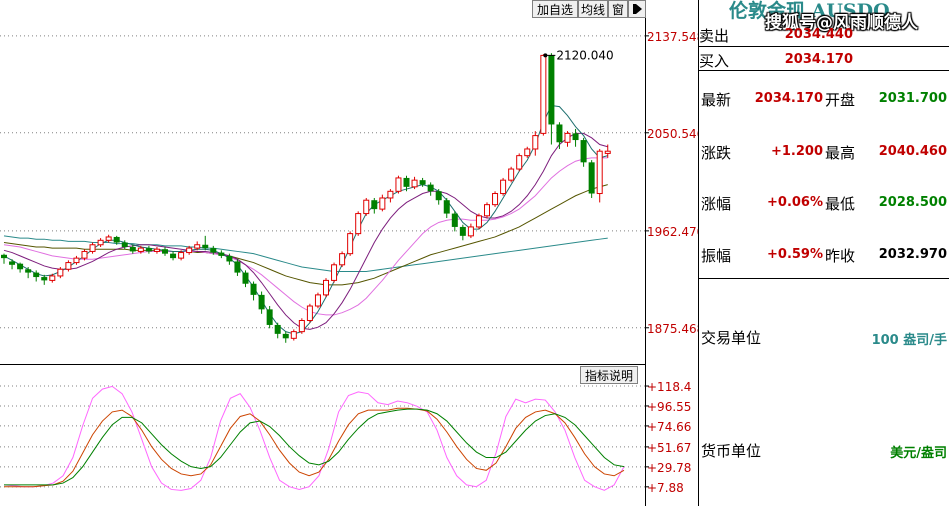 The image size is (949, 506). I want to click on y-tick-label: +29.78, so click(669, 468).